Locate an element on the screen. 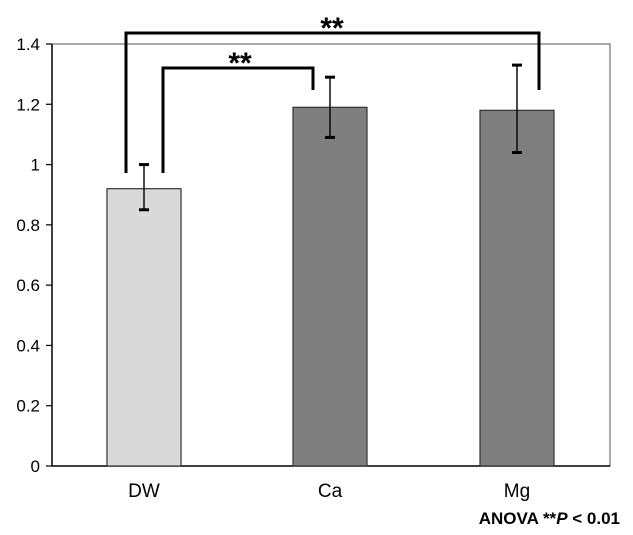 Image resolution: width=633 pixels, height=535 pixels. anova-suffix: < 0.01 is located at coordinates (593, 518).